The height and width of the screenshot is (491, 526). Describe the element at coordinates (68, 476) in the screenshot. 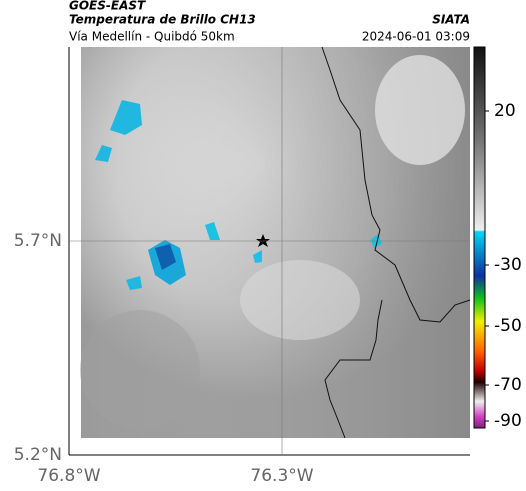

I see `lon-tick: 76.8°W` at that location.